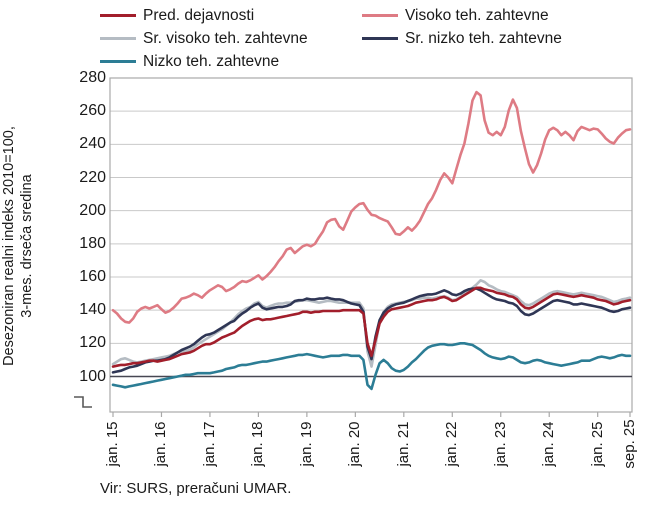 The width and height of the screenshot is (646, 511). I want to click on y-axis-title-line1: Desezoniran realni indeks 2010=100,, so click(9, 246).